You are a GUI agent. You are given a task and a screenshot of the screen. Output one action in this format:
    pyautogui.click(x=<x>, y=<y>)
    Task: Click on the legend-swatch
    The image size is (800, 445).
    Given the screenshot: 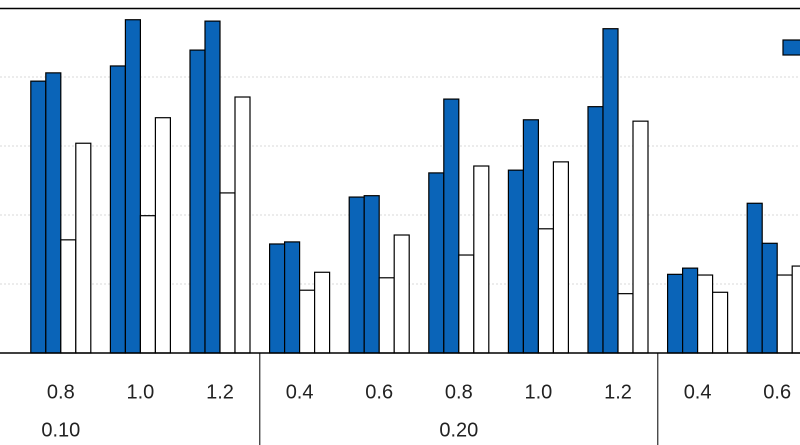 What is the action you would take?
    pyautogui.click(x=791, y=47)
    